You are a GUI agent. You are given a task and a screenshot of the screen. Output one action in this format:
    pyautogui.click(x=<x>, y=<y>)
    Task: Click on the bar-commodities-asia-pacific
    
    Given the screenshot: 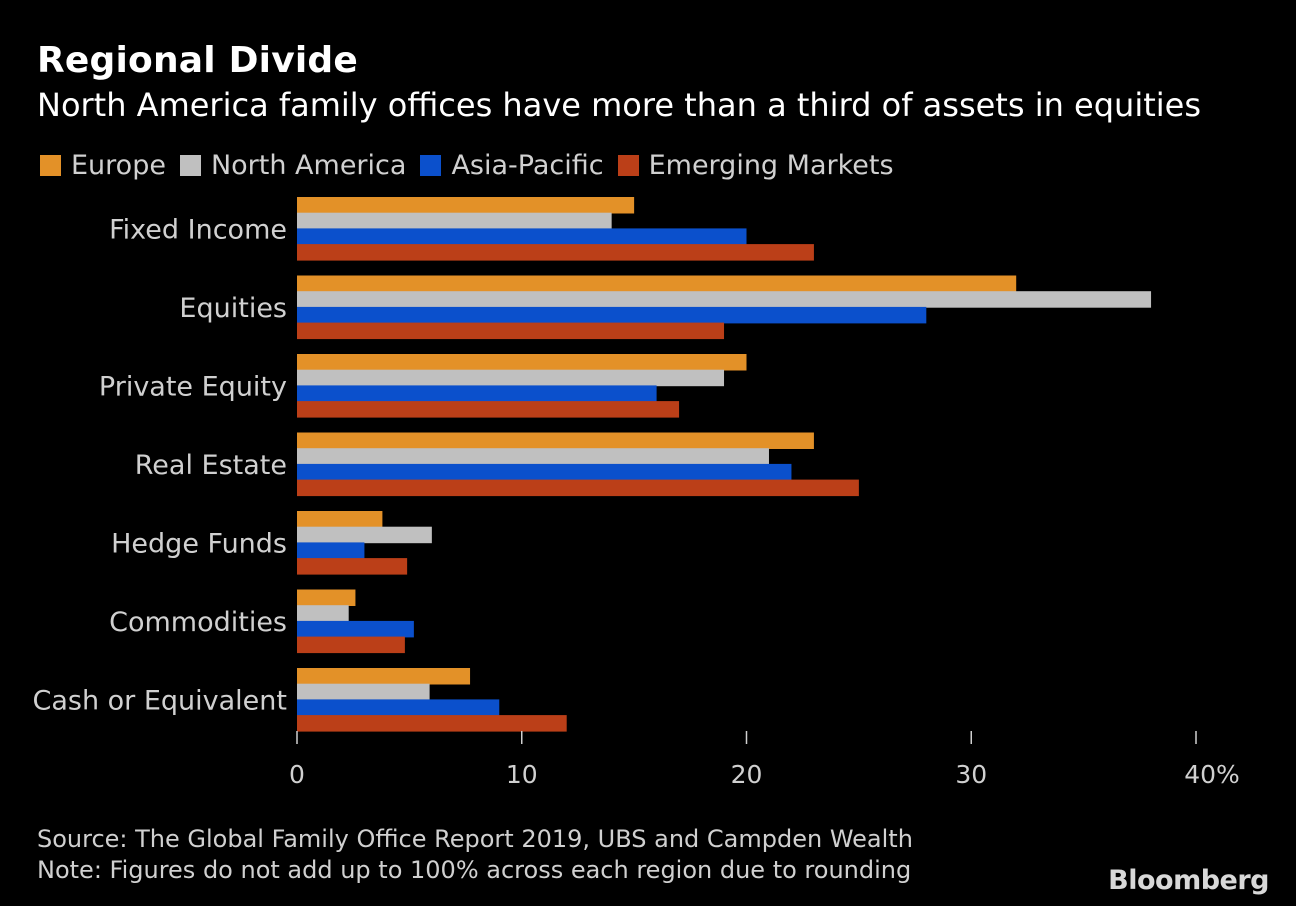 What is the action you would take?
    pyautogui.click(x=355, y=629)
    